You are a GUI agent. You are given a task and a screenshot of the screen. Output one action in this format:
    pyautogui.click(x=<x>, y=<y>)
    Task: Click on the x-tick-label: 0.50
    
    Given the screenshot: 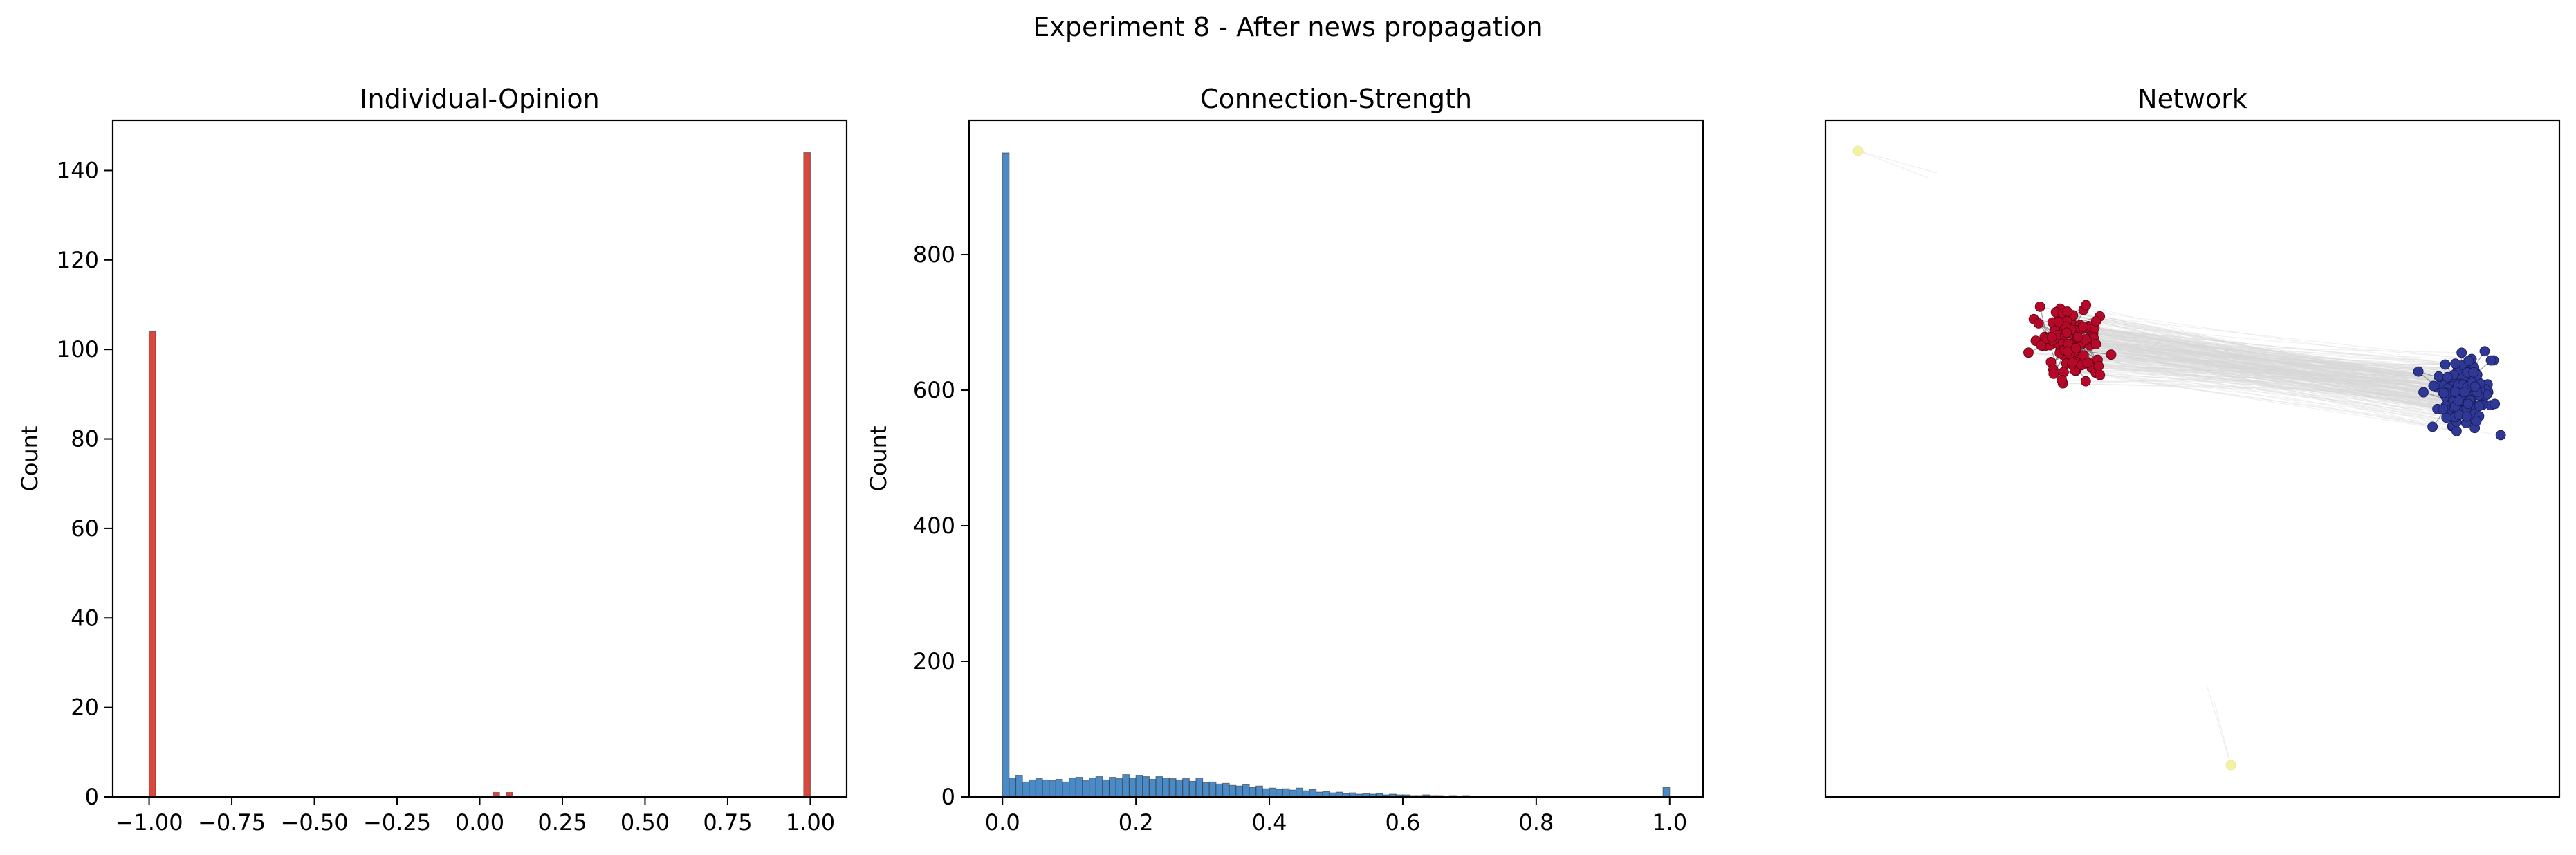 What is the action you would take?
    pyautogui.click(x=645, y=822)
    